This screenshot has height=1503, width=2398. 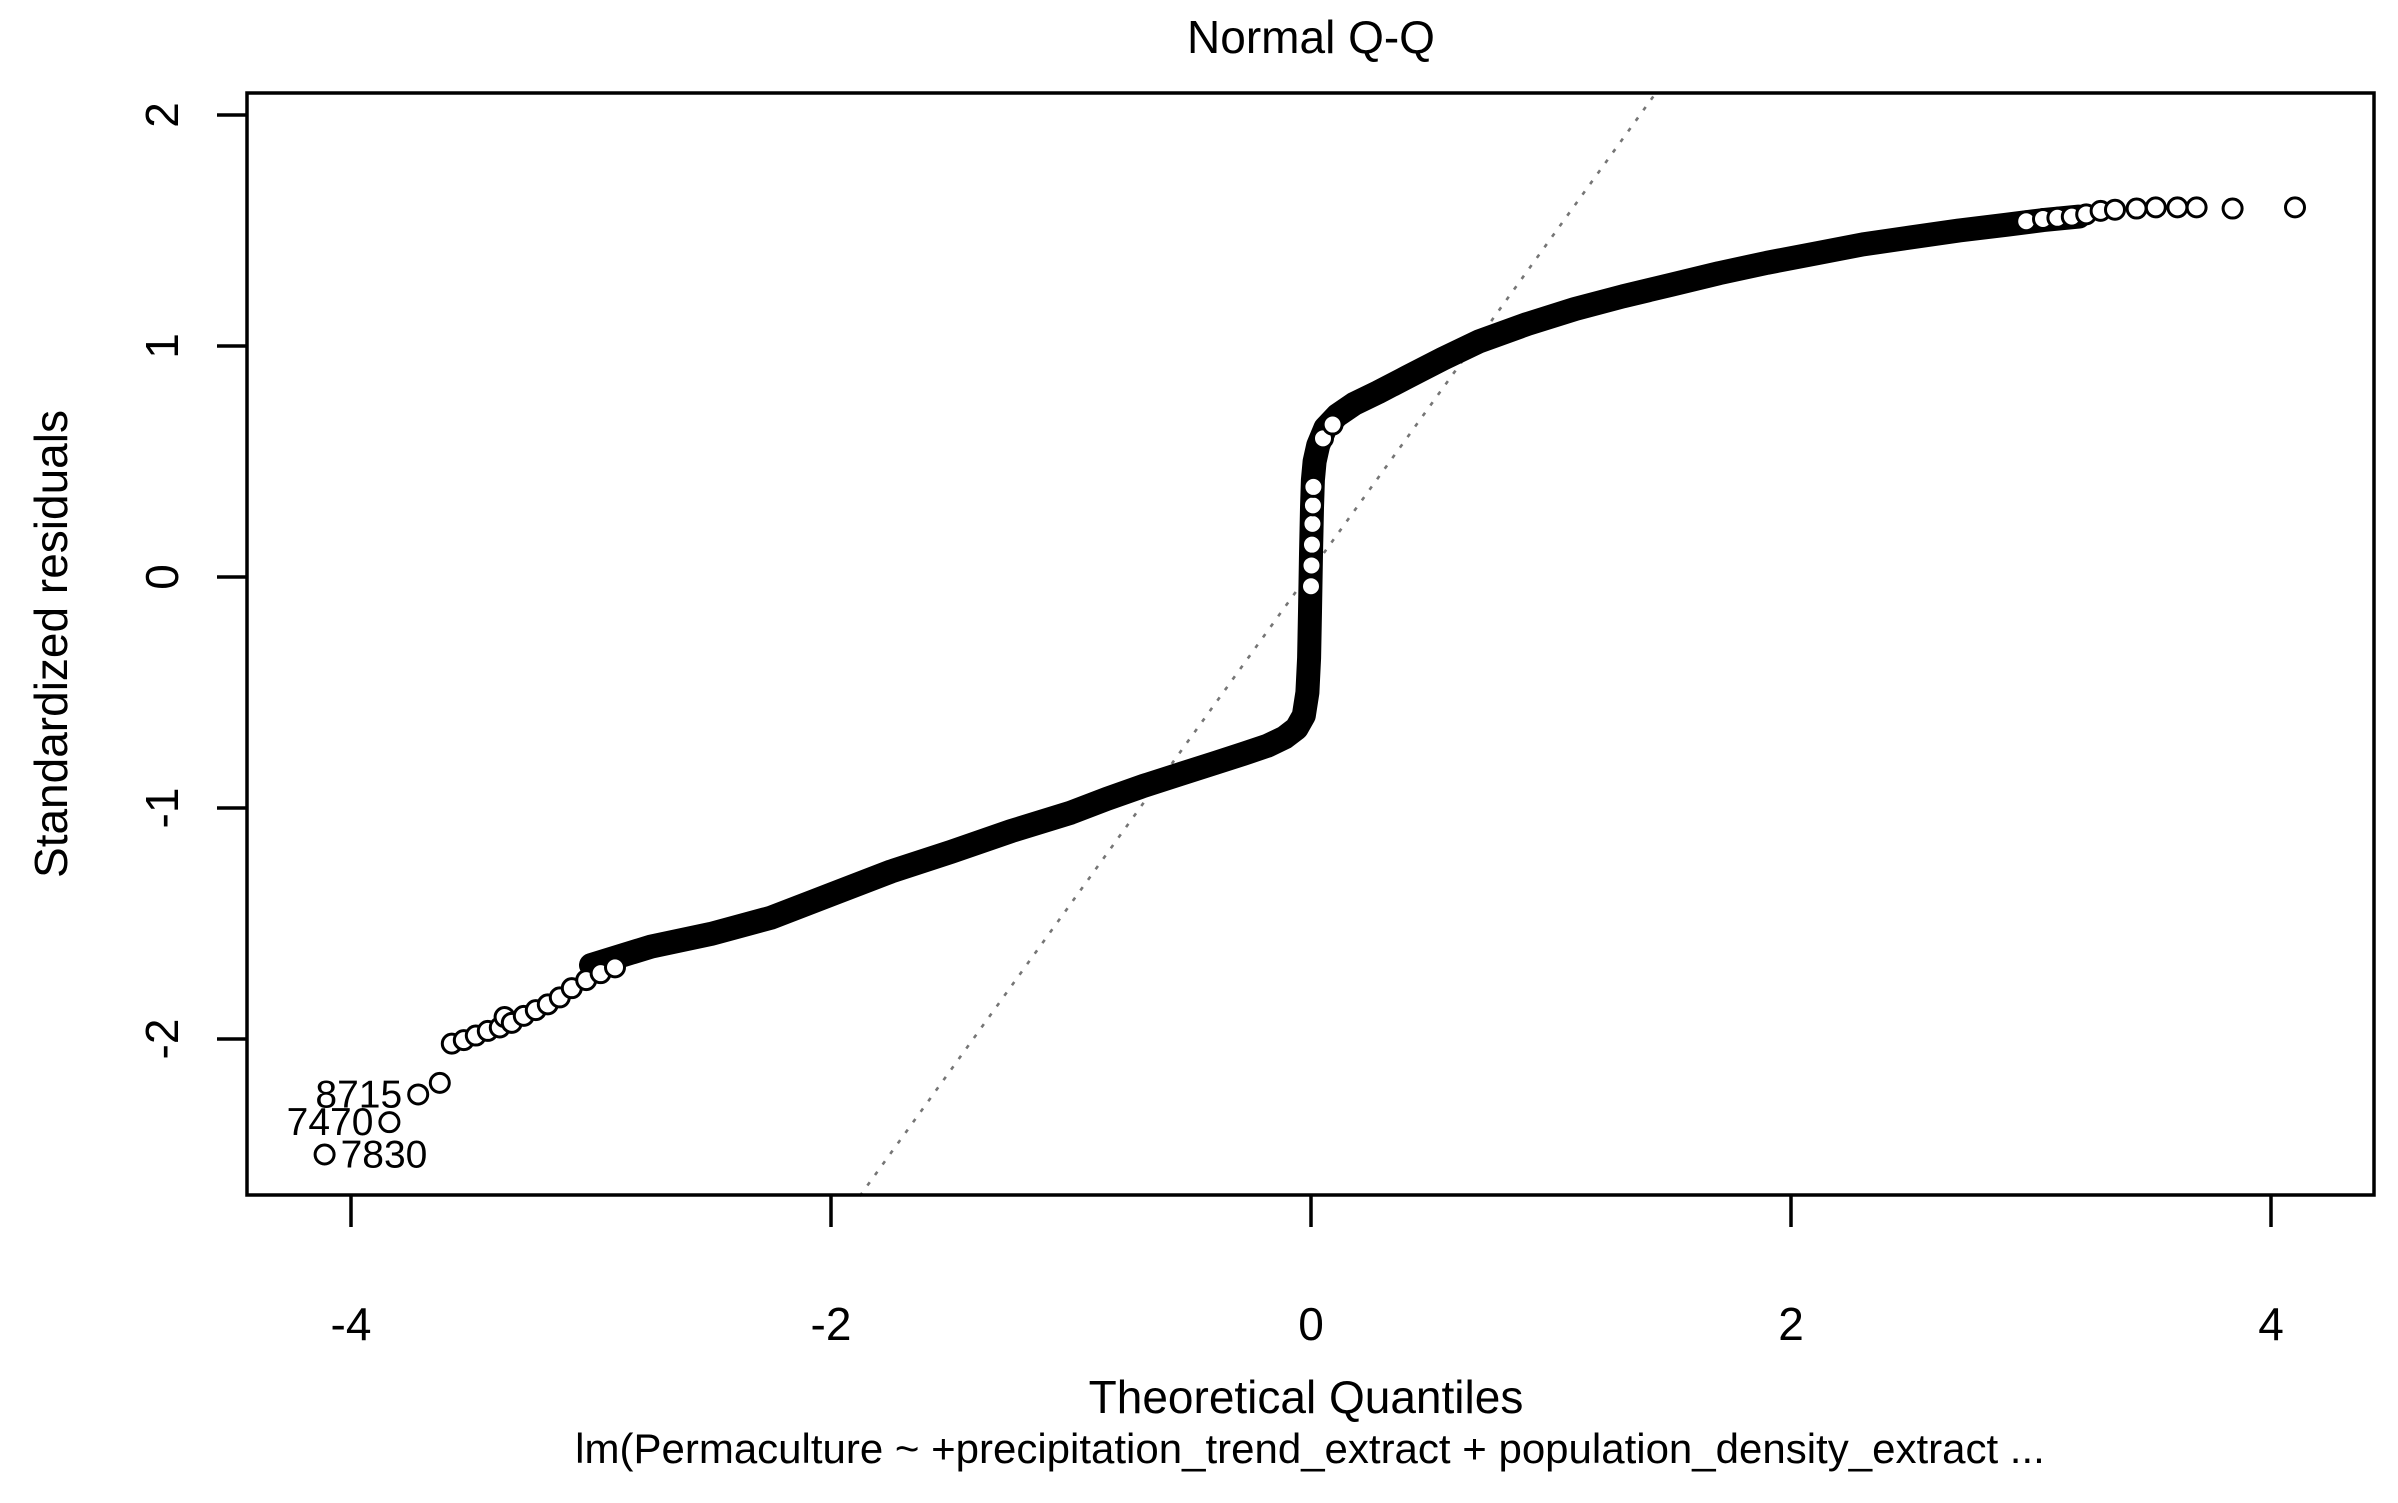 What do you see at coordinates (2271, 1324) in the screenshot?
I see `x-tick-label: 4` at bounding box center [2271, 1324].